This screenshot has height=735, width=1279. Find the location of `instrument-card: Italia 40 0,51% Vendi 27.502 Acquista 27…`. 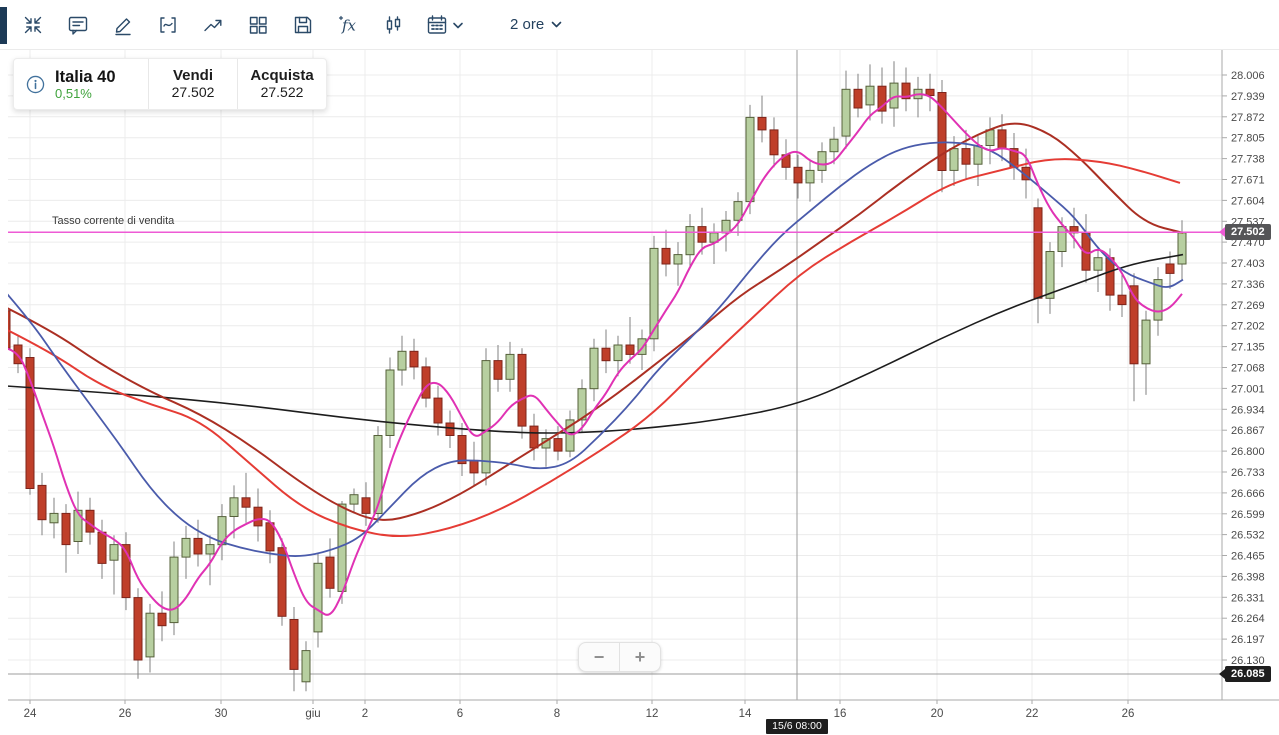

instrument-card: Italia 40 0,51% Vendi 27.502 Acquista 27… is located at coordinates (170, 84).